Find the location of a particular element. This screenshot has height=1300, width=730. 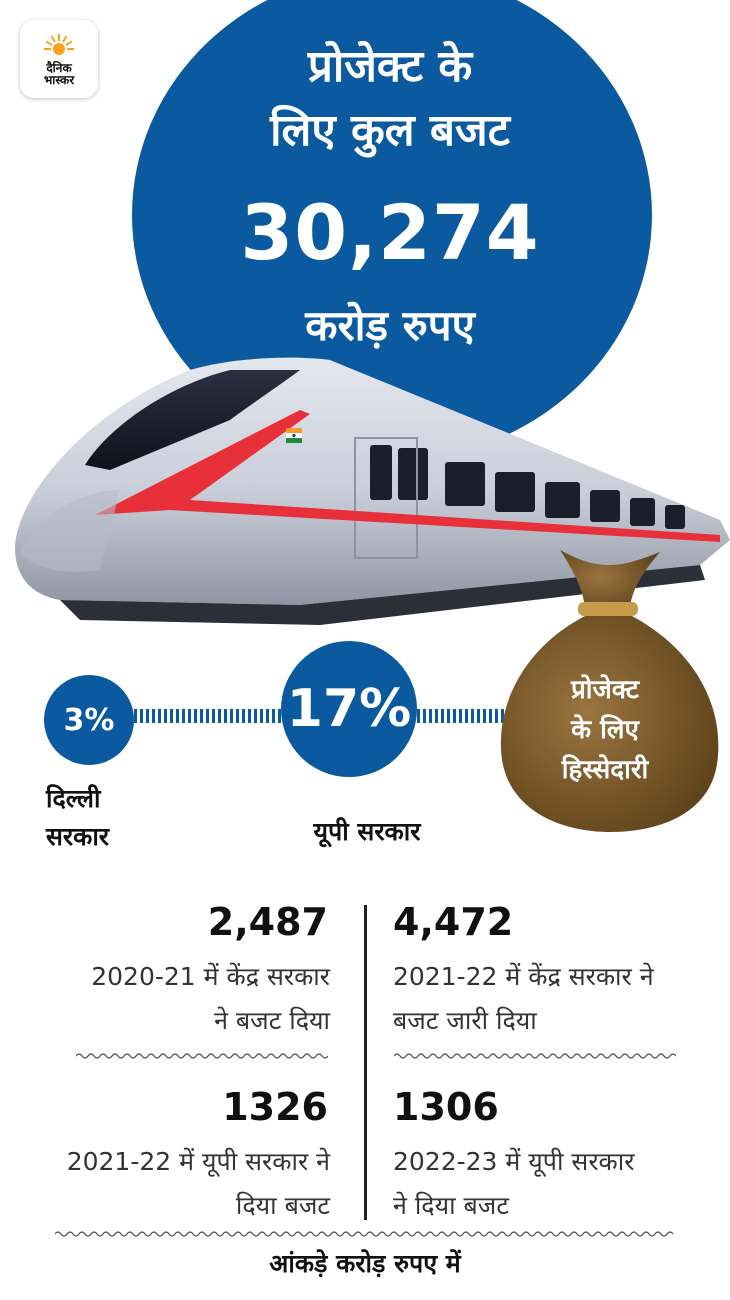

delhi-share-label: दिल्ली सरकार is located at coordinates (78, 817).